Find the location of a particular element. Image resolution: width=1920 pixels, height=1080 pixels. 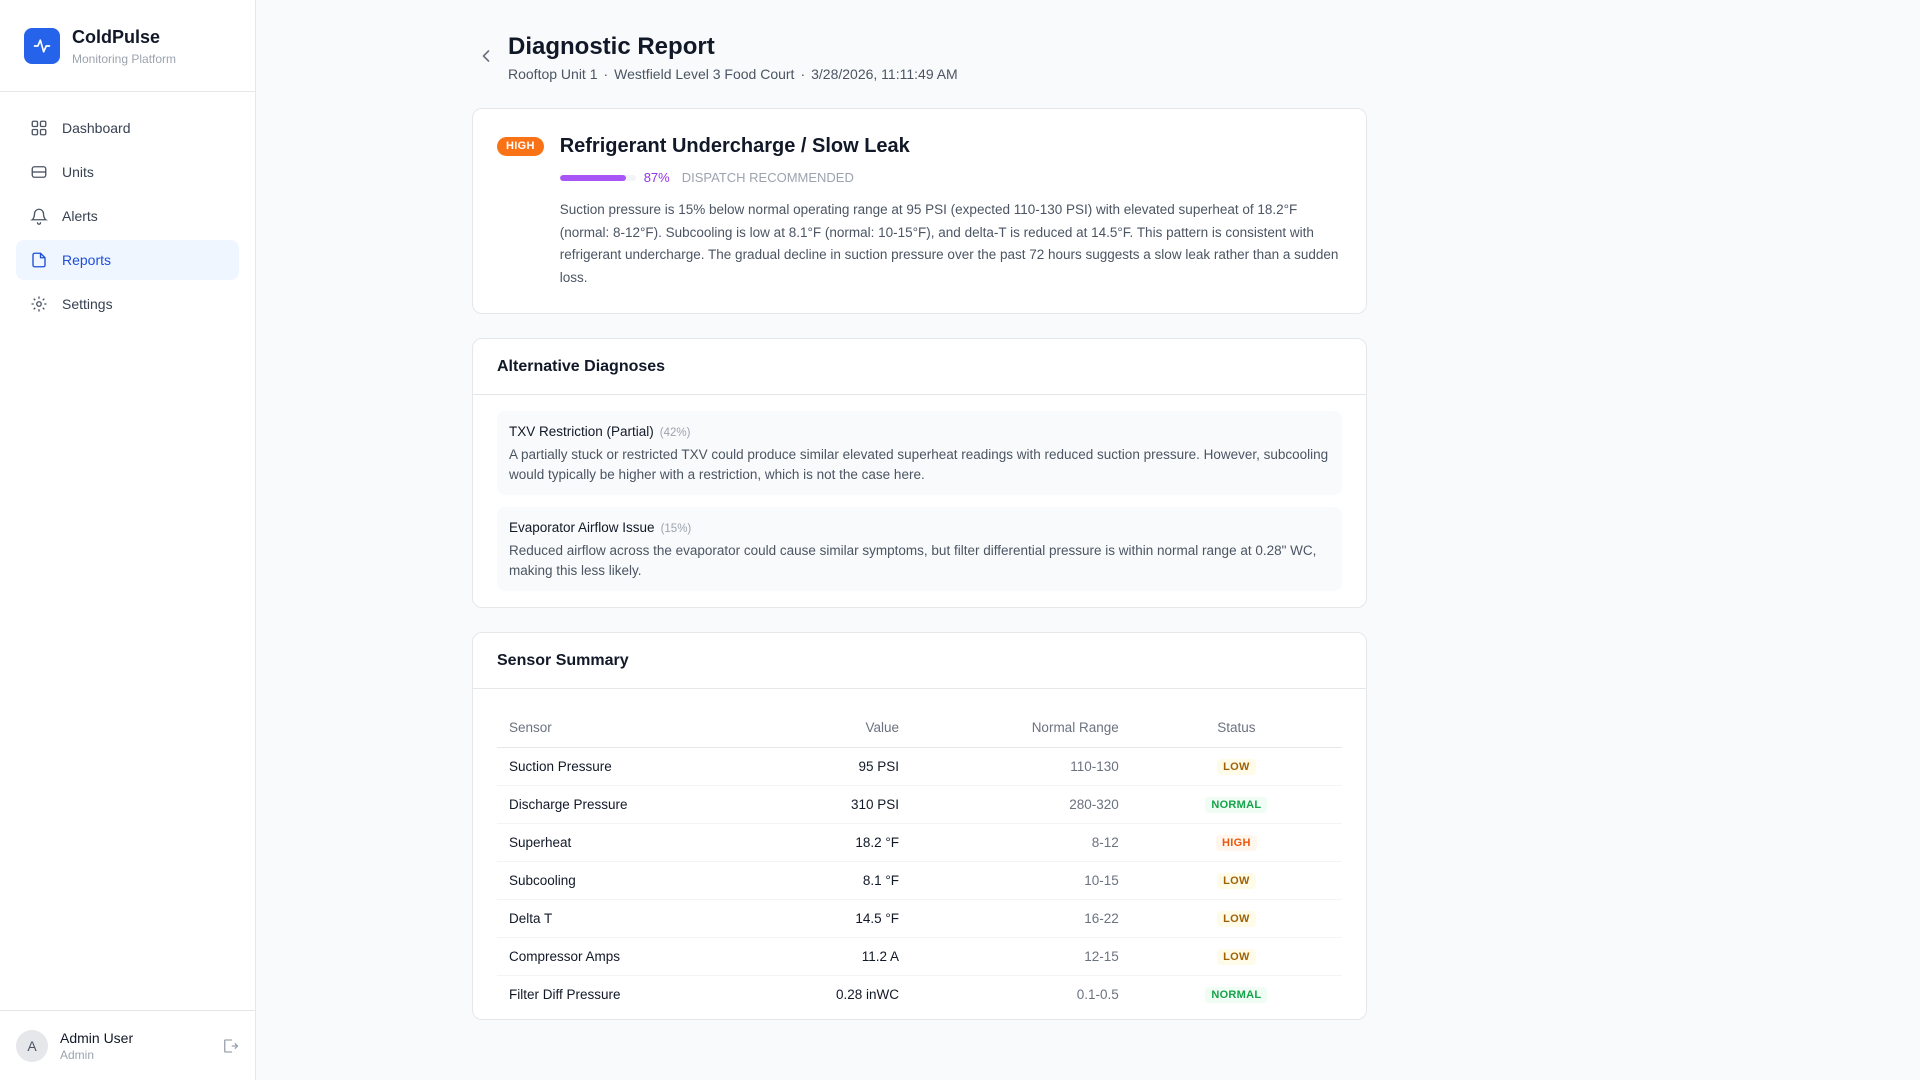

table-header-row: Sensor Value Normal Range Status is located at coordinates (919, 728).